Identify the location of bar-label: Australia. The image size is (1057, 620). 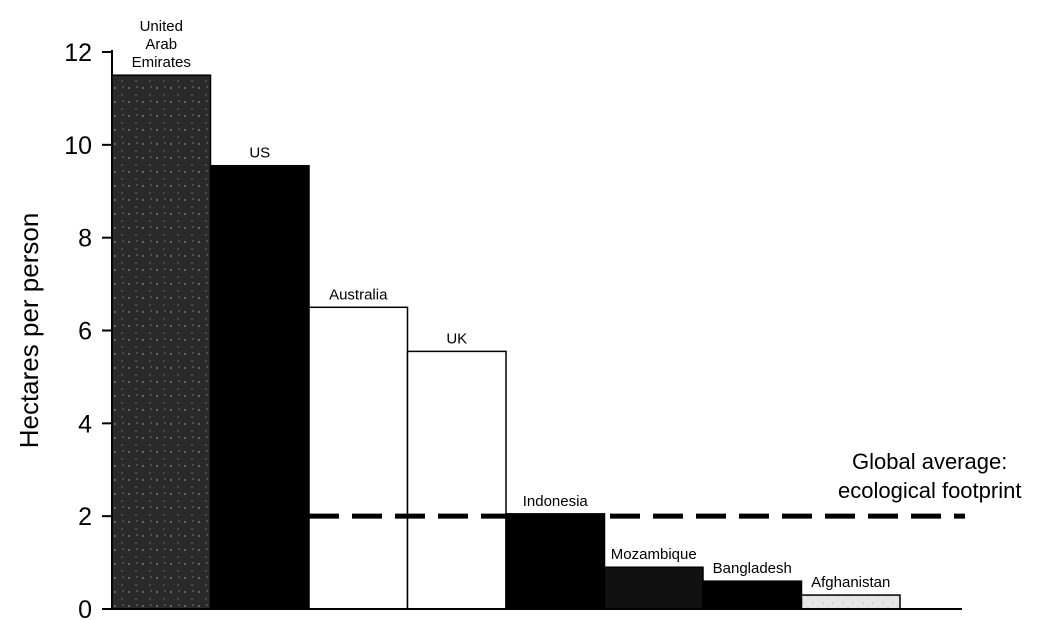
(358, 294).